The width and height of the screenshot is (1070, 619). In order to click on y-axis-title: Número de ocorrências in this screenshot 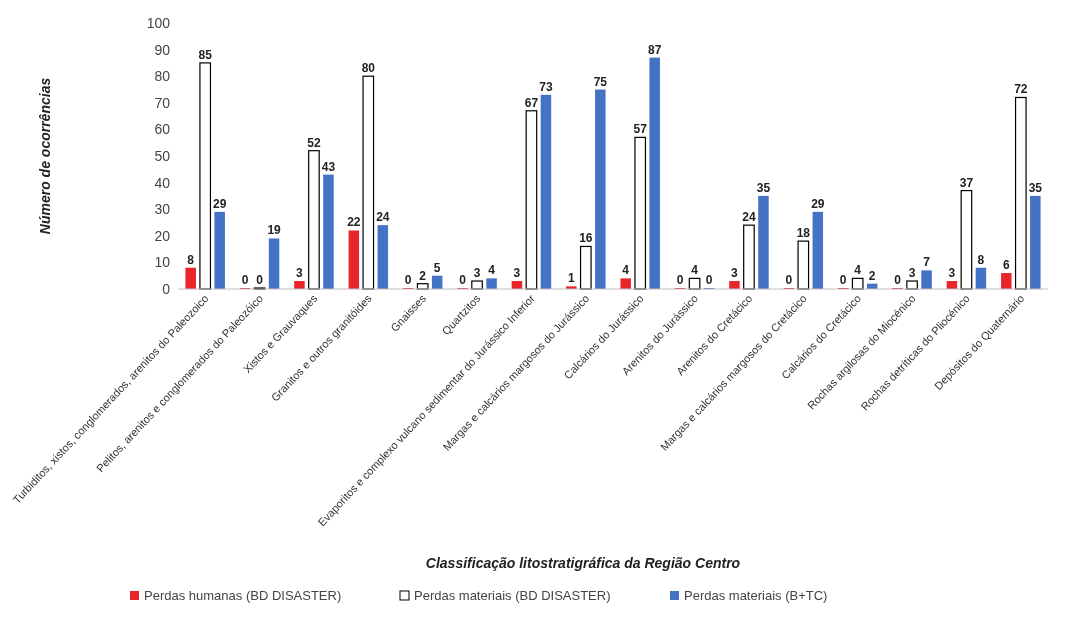, I will do `click(45, 156)`.